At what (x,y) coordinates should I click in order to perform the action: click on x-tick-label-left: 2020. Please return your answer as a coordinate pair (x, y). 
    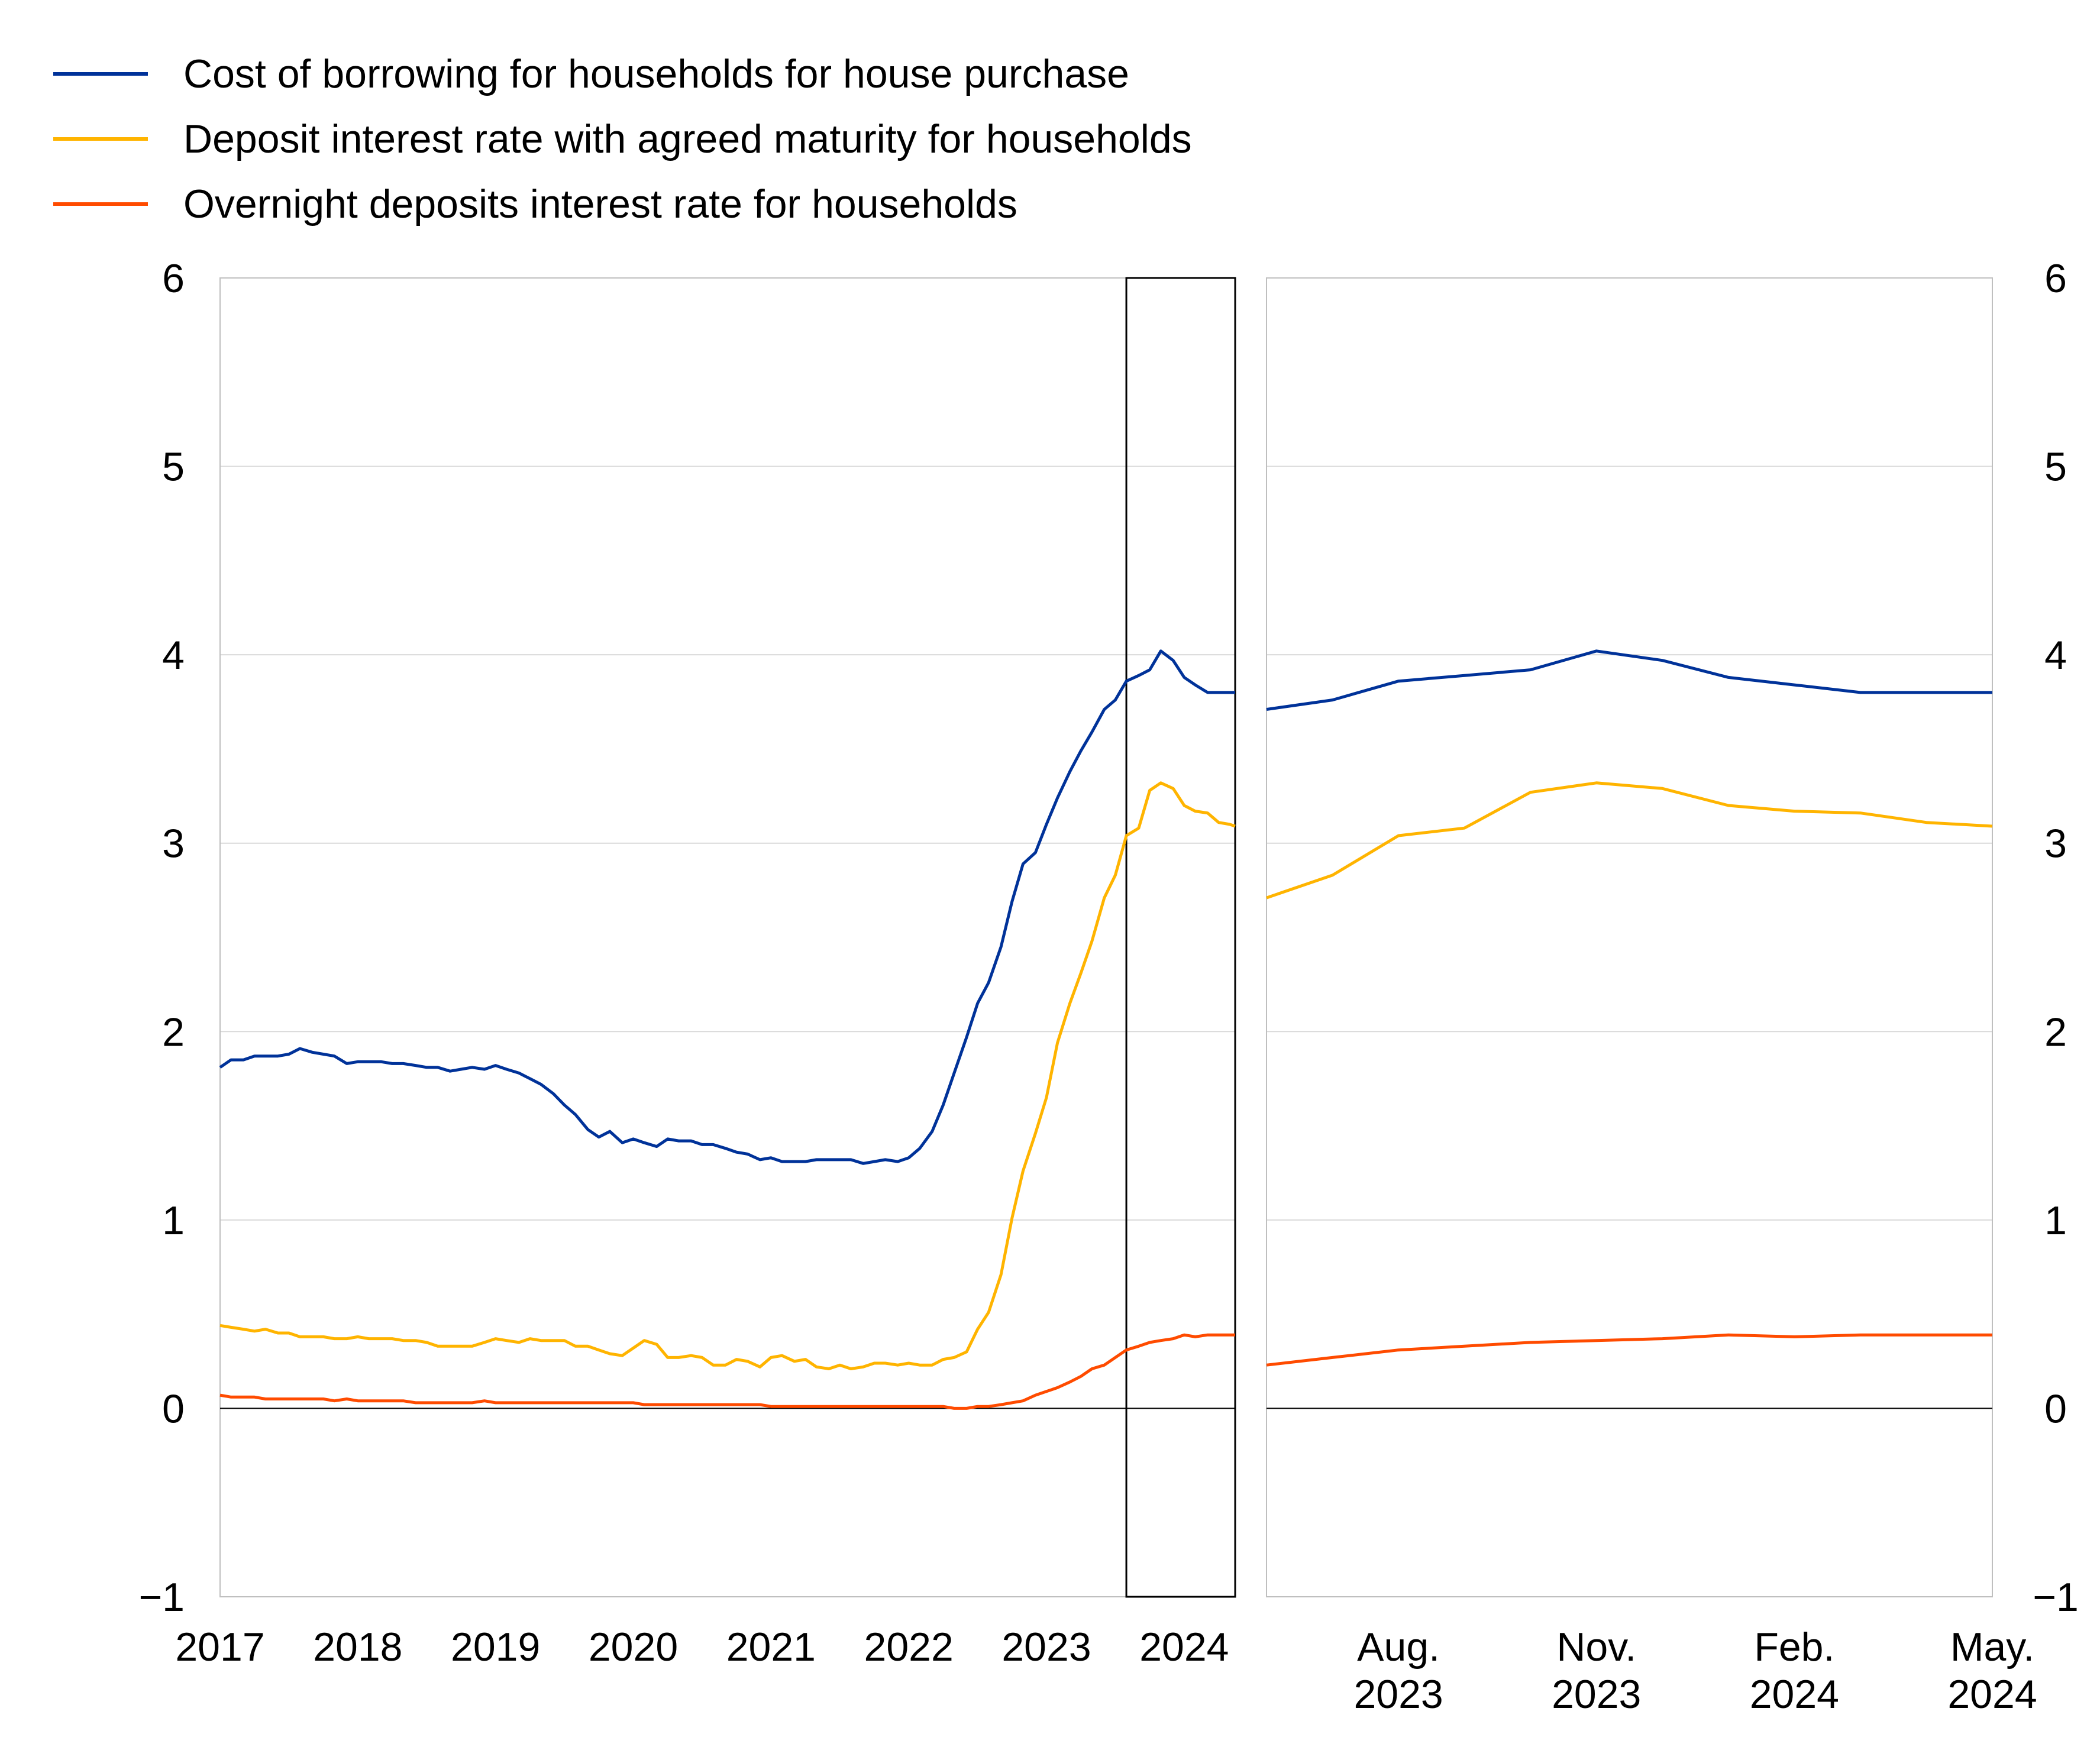
    Looking at the image, I should click on (633, 1647).